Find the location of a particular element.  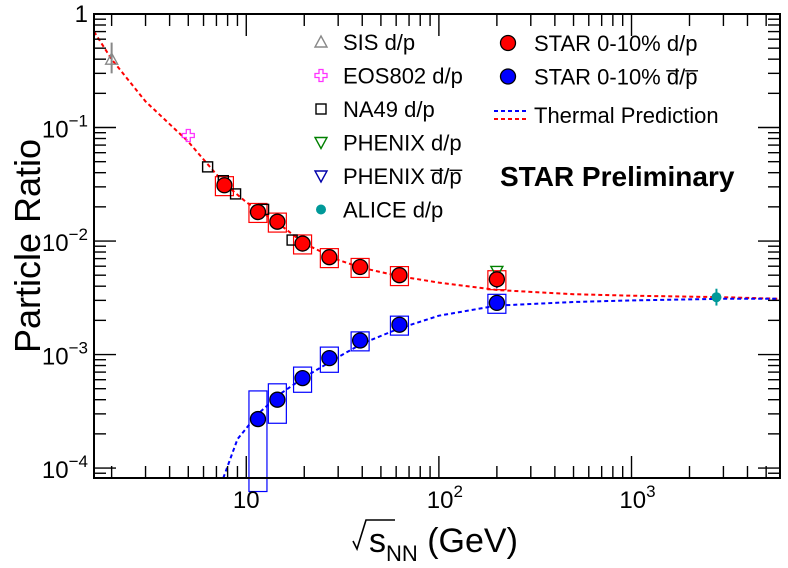

x-axis-title-sub: NN is located at coordinates (402, 553).